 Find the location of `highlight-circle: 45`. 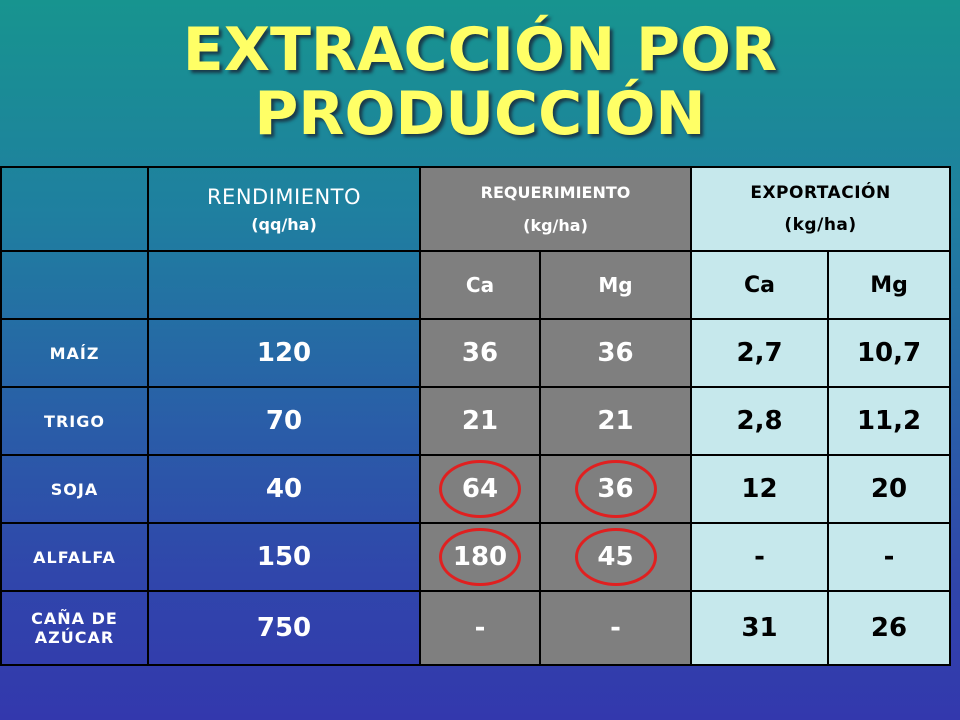

highlight-circle: 45 is located at coordinates (615, 557).